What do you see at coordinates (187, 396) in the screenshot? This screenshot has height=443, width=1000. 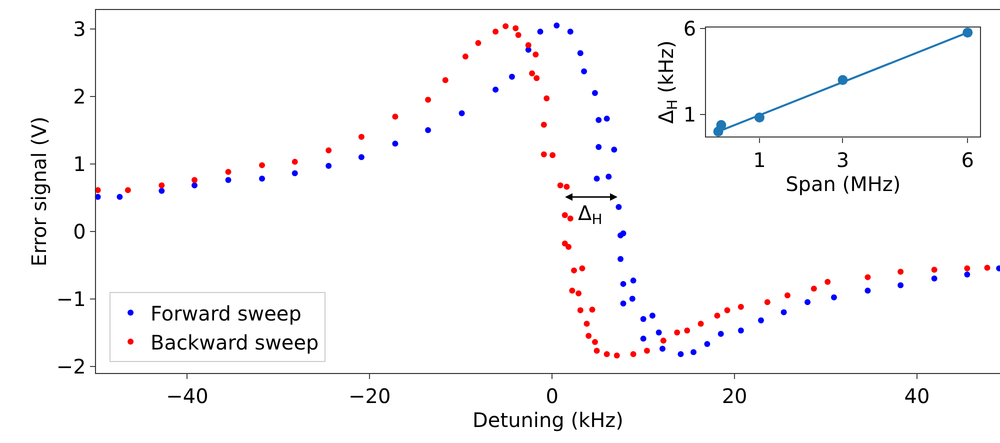 I see `x-tick-label: −40` at bounding box center [187, 396].